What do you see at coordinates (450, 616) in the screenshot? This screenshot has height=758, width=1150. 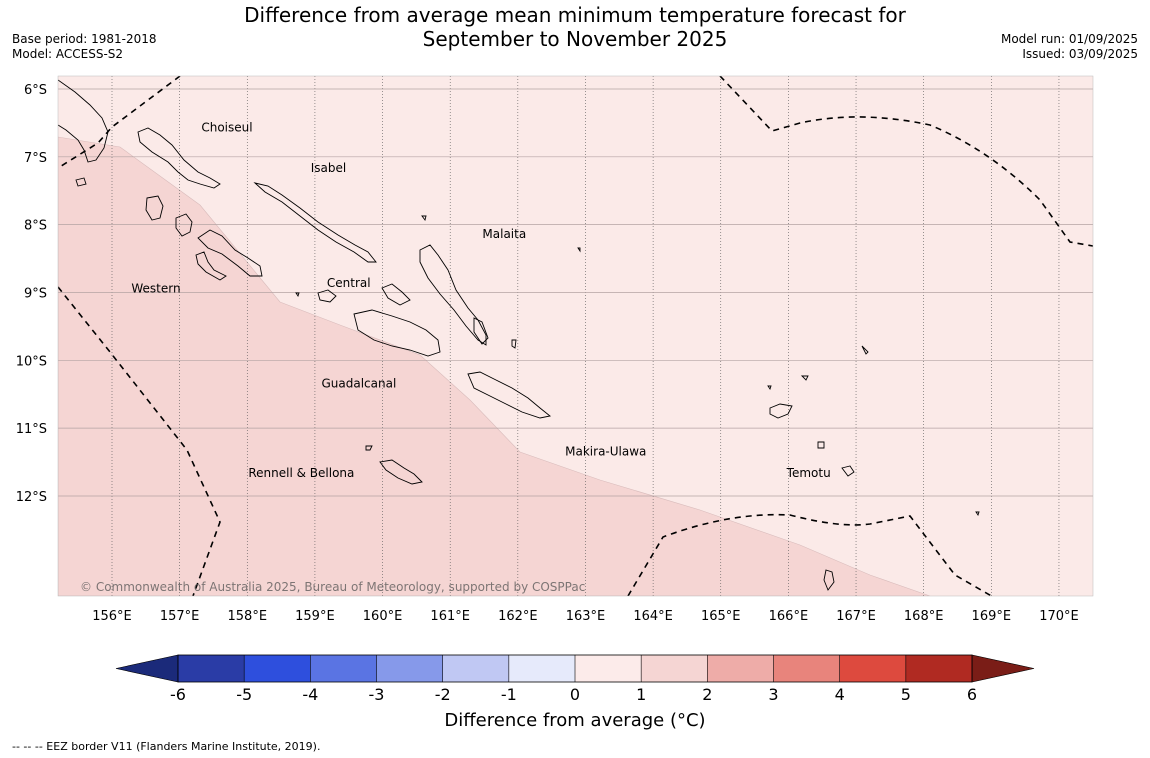 I see `longitude-label: 161°E` at bounding box center [450, 616].